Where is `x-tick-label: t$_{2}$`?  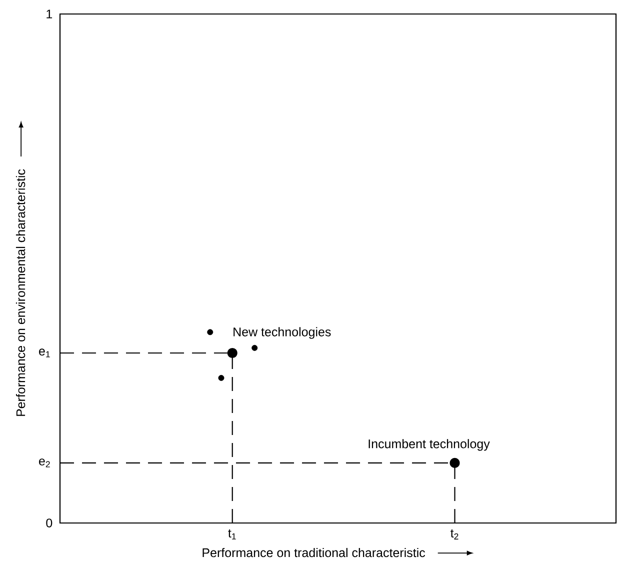
x-tick-label: t$_{2}$ is located at coordinates (454, 534).